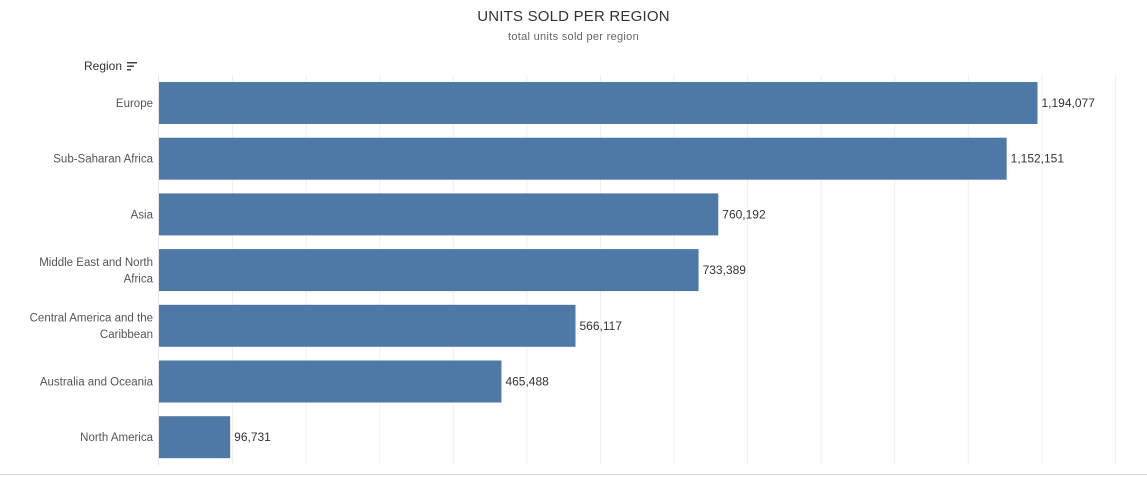 The width and height of the screenshot is (1147, 477). Describe the element at coordinates (116, 438) in the screenshot. I see `category-label: North America` at that location.